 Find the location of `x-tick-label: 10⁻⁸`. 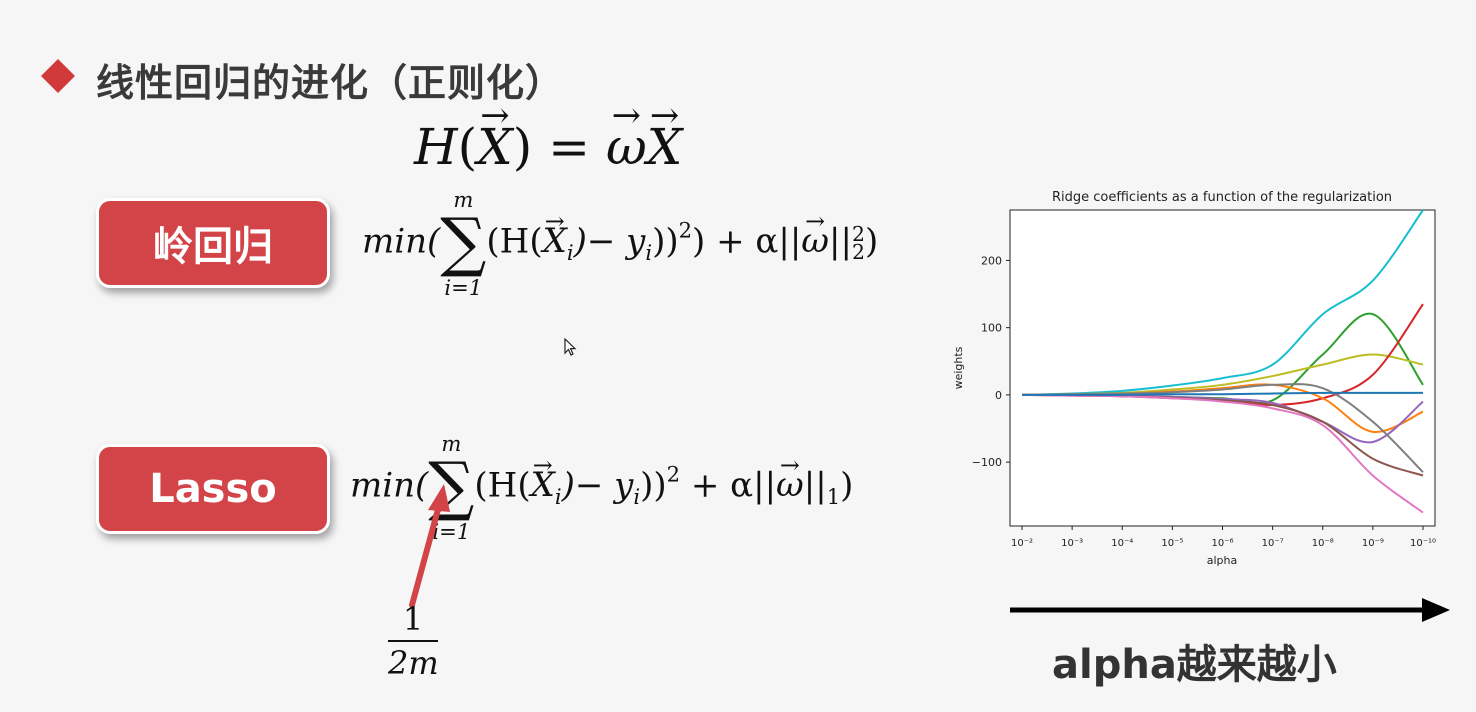

x-tick-label: 10⁻⁸ is located at coordinates (1323, 543).